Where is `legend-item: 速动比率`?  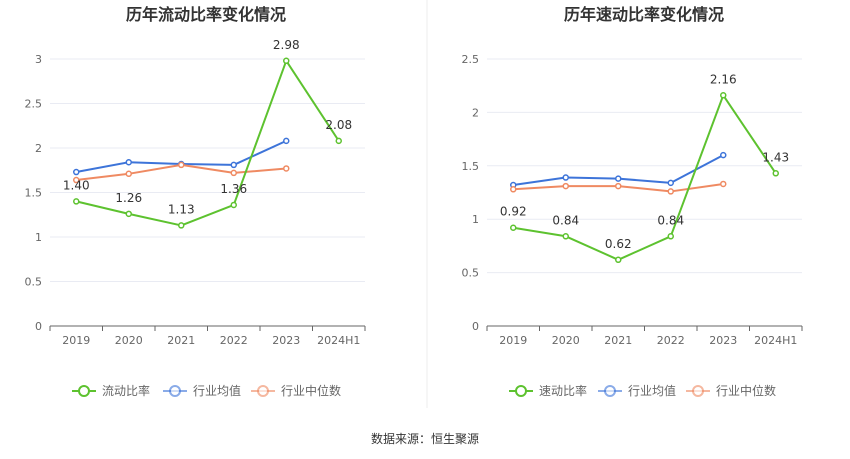 legend-item: 速动比率 is located at coordinates (548, 390).